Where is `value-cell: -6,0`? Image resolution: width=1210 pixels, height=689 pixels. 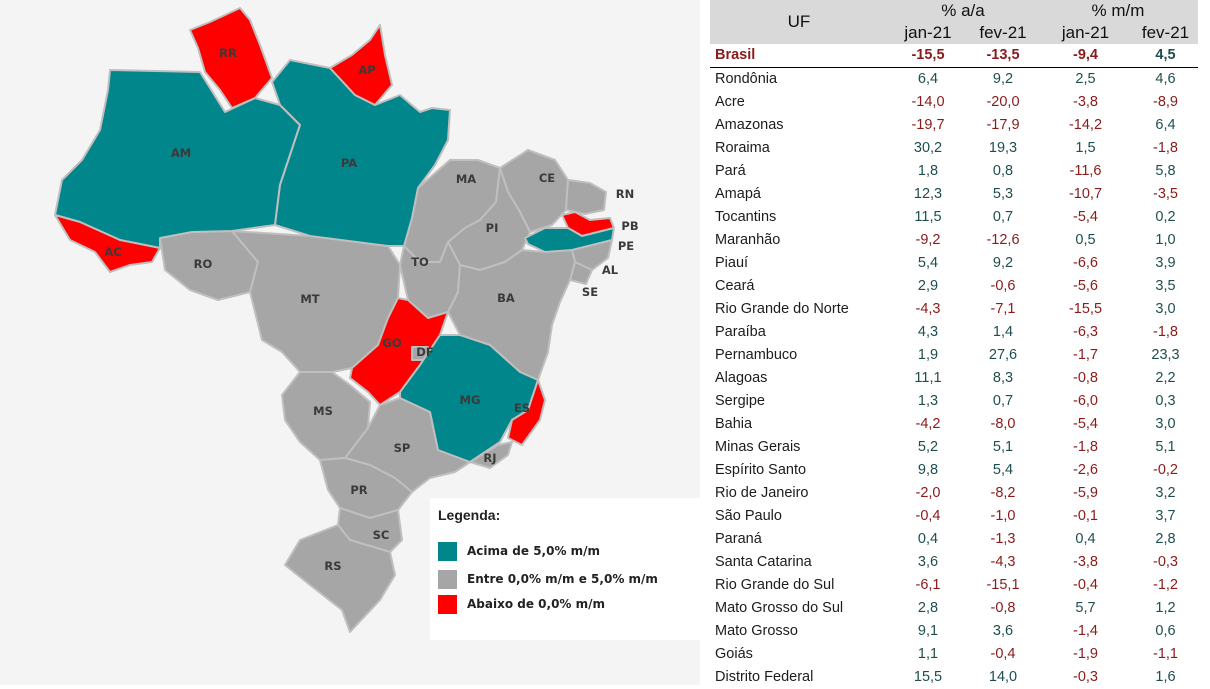 value-cell: -6,0 is located at coordinates (1085, 401).